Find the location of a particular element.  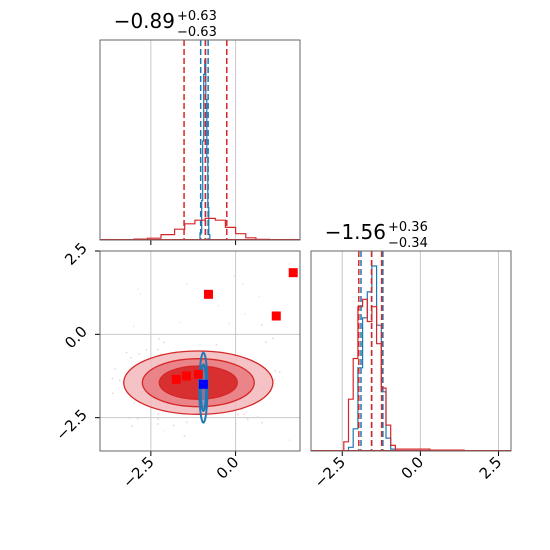

bottom-left-2d-blue-marker is located at coordinates (203, 384).